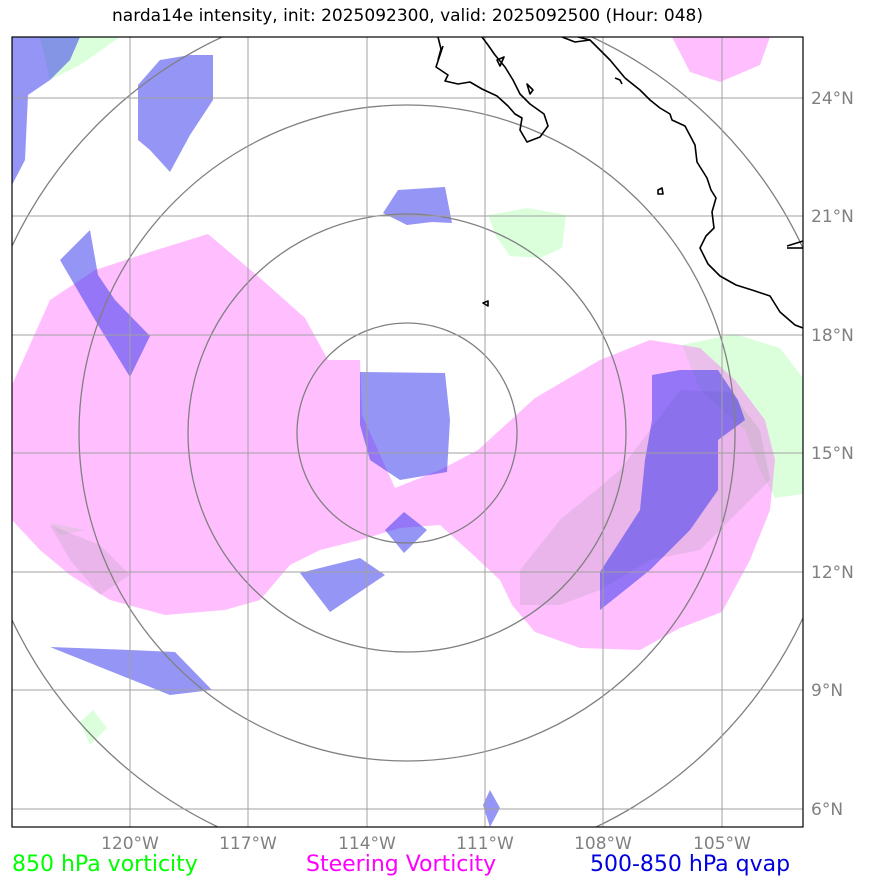 The image size is (873, 891). What do you see at coordinates (105, 864) in the screenshot?
I see `legend-850-hpa-vorticity: 850 hPa vorticity` at bounding box center [105, 864].